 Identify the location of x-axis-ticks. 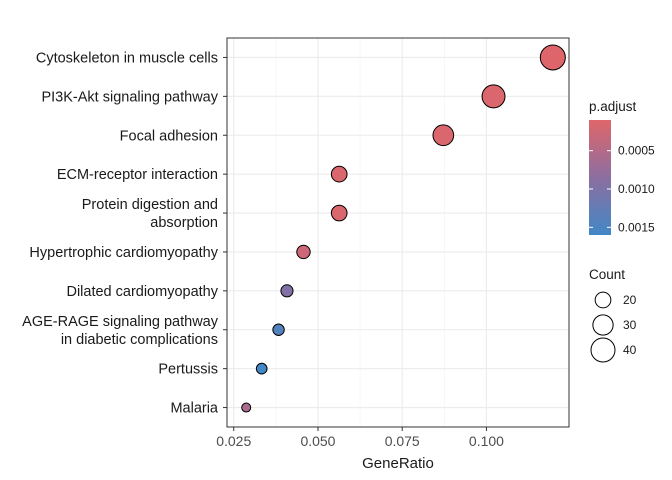
(360, 429).